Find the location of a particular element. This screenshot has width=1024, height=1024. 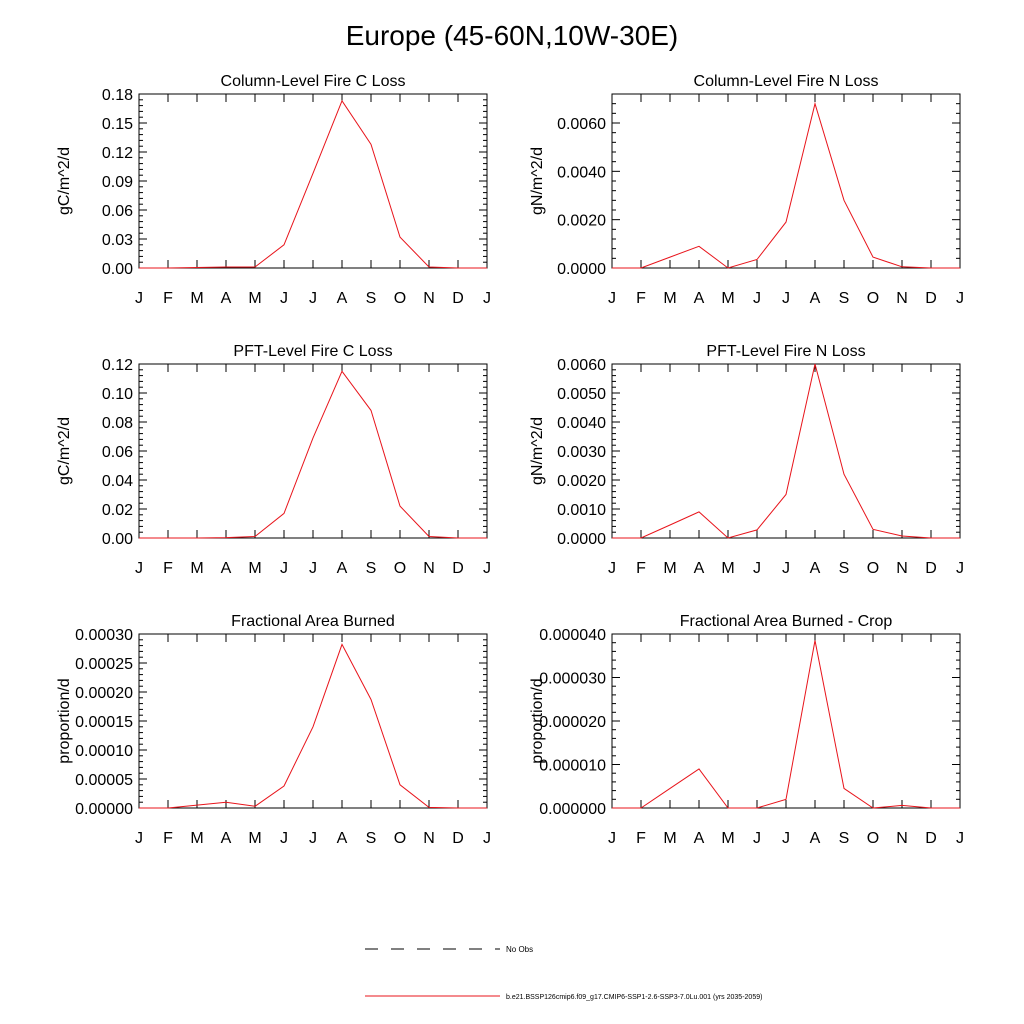

y-tick-label: 0.03 is located at coordinates (117, 240).